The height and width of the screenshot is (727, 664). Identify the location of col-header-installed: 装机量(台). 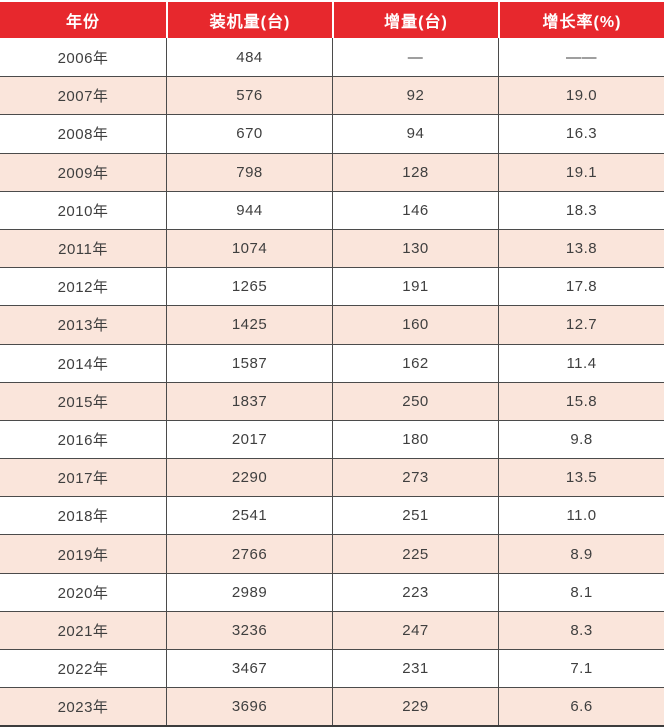
(249, 20).